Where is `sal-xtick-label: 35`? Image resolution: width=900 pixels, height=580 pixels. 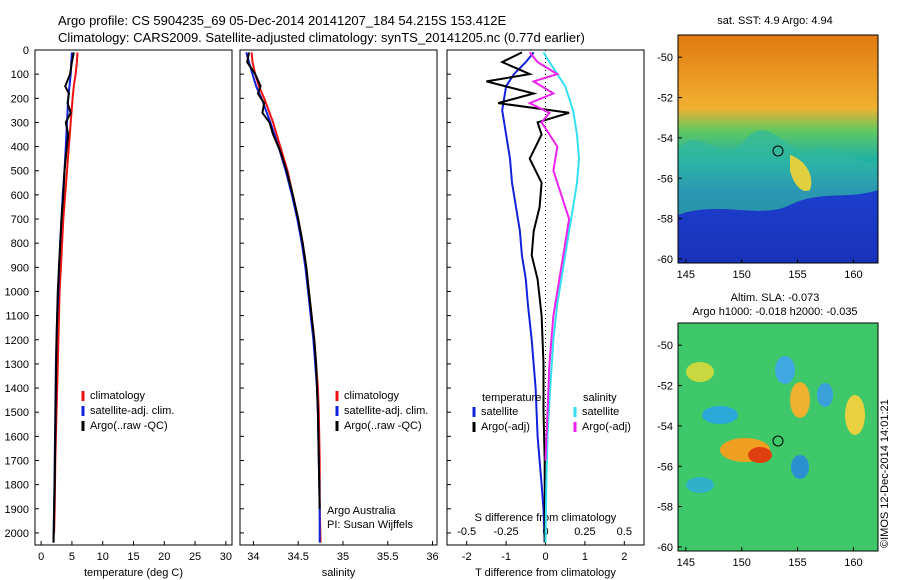
sal-xtick-label: 35 is located at coordinates (343, 557).